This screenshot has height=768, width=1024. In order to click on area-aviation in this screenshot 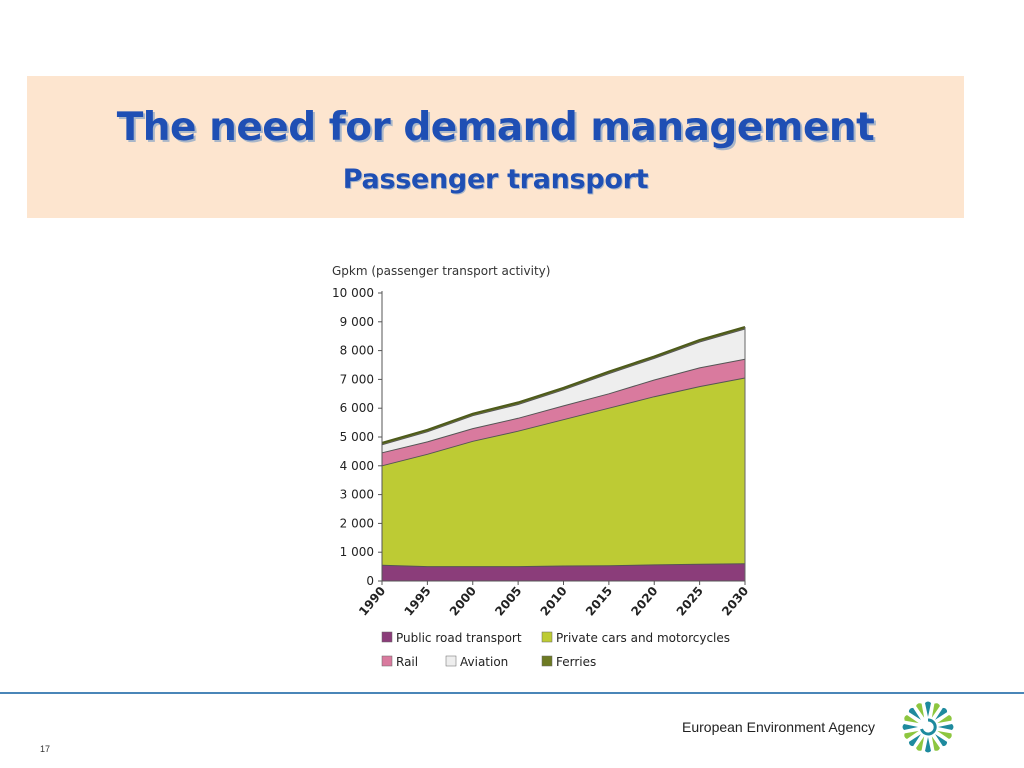, I will do `click(563, 391)`.